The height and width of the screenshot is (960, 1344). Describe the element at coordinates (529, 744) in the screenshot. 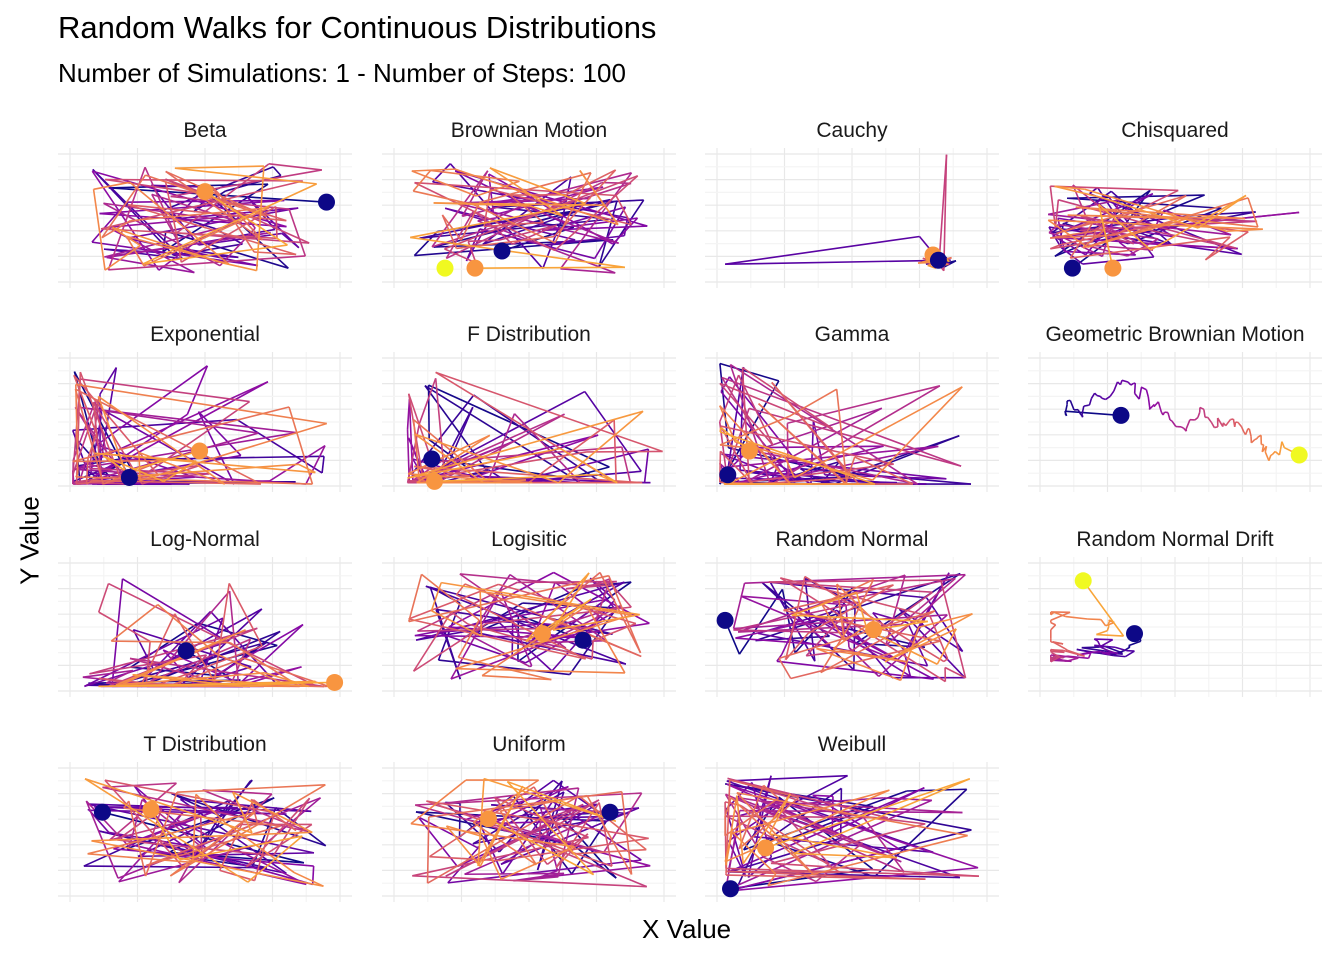

I see `facet-strip-label: Uniform` at that location.